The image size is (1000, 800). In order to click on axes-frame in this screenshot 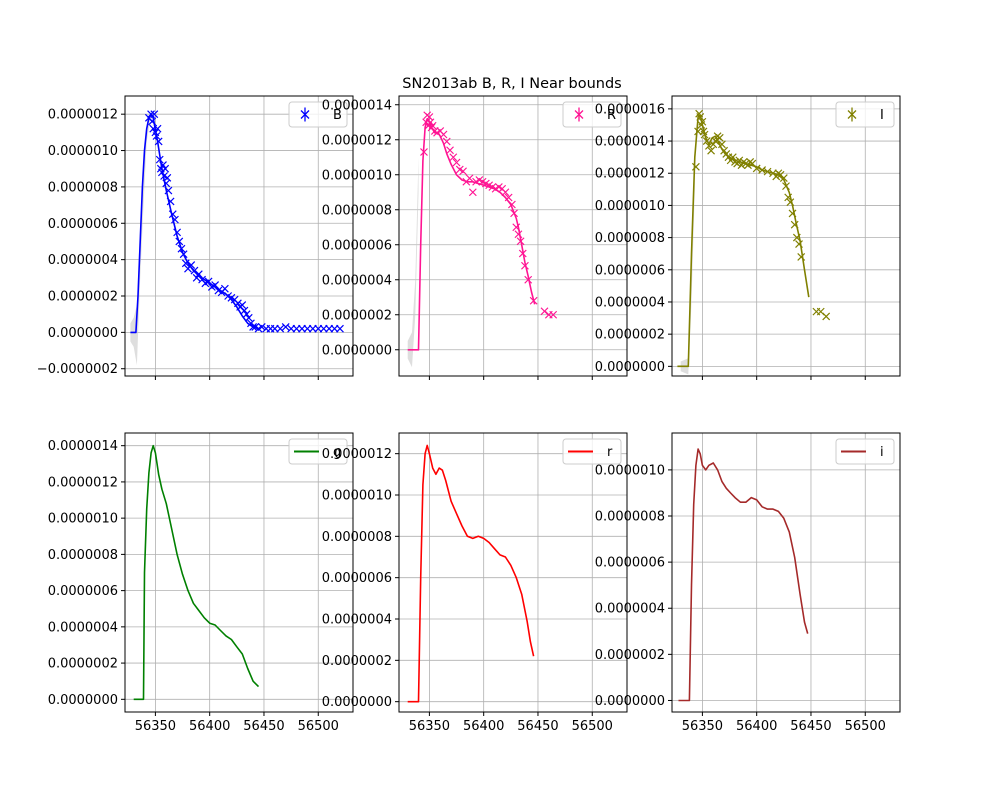, I will do `click(239, 236)`.